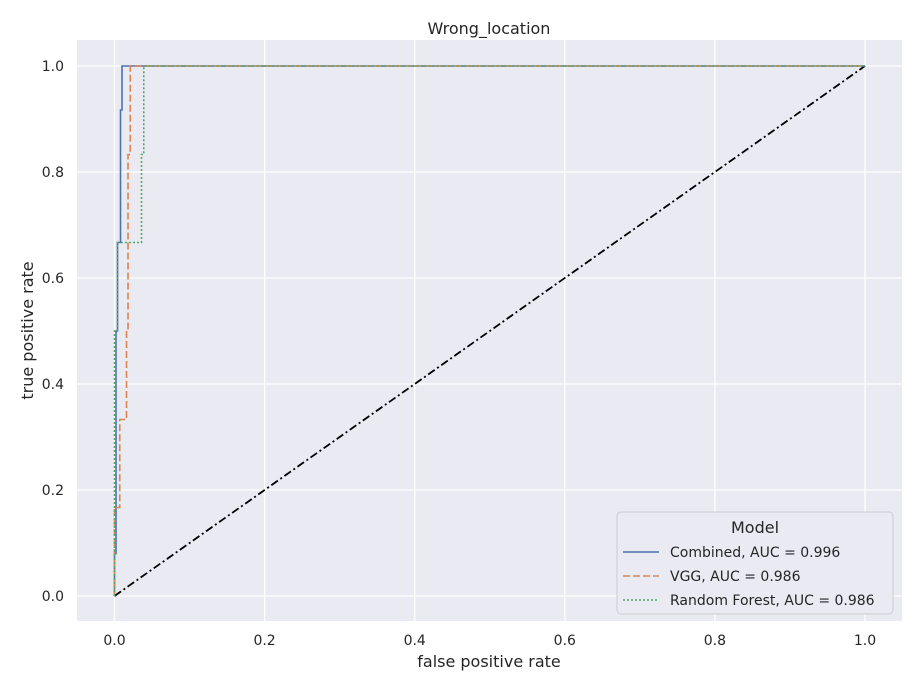  Describe the element at coordinates (715, 641) in the screenshot. I see `x-tick-label: 0.8` at that location.